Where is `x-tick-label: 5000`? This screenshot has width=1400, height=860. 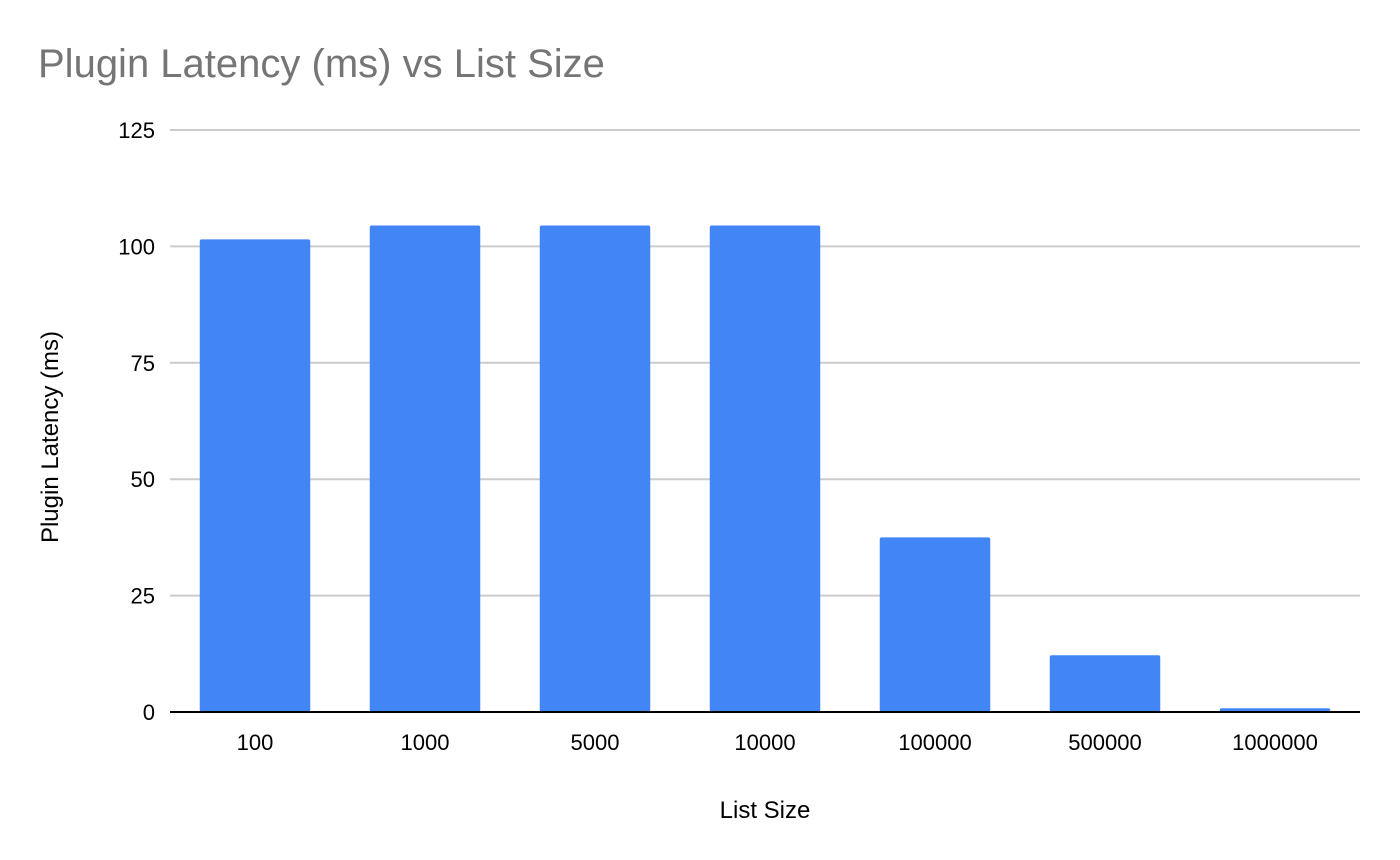 x-tick-label: 5000 is located at coordinates (595, 742).